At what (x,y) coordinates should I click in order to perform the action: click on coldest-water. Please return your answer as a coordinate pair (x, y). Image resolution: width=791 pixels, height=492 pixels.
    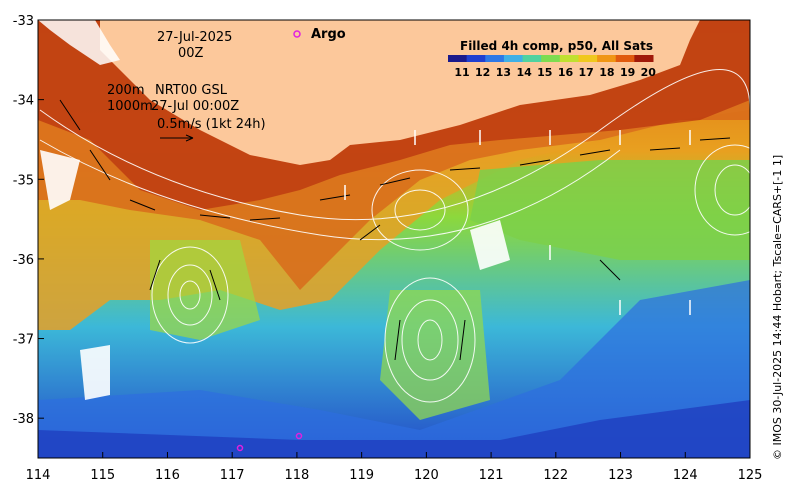
    Looking at the image, I should click on (394, 429).